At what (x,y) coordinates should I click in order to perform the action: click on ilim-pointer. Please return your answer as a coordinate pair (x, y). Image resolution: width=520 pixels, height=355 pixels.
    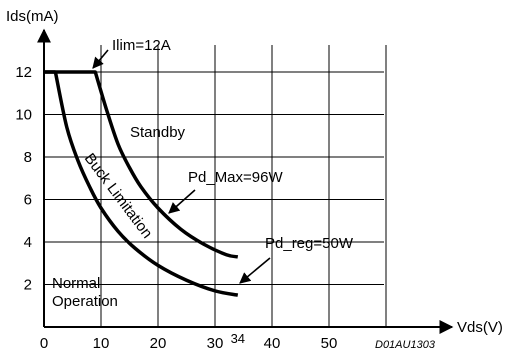
    Looking at the image, I should click on (100, 59).